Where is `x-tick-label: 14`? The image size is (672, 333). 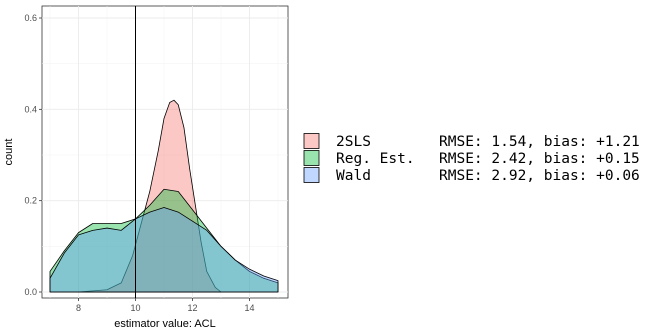
x-tick-label: 14 is located at coordinates (249, 308).